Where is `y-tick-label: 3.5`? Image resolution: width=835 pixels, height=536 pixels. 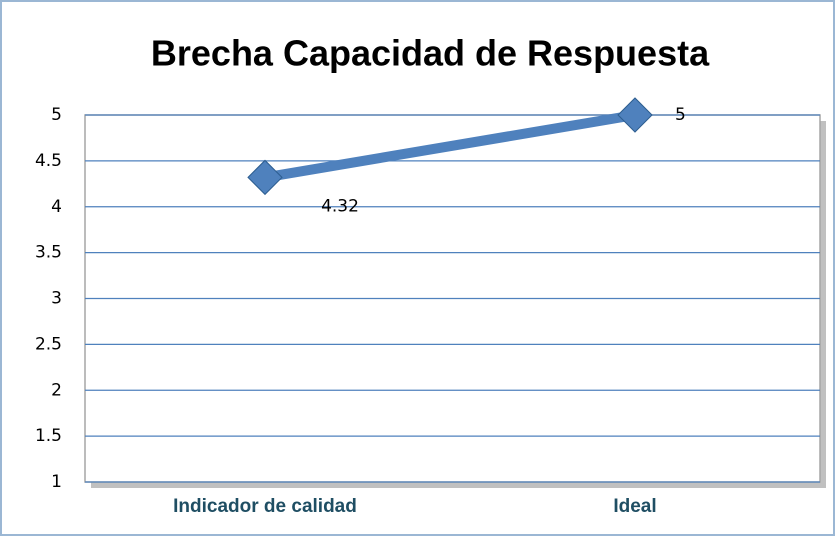
y-tick-label: 3.5 is located at coordinates (48, 253).